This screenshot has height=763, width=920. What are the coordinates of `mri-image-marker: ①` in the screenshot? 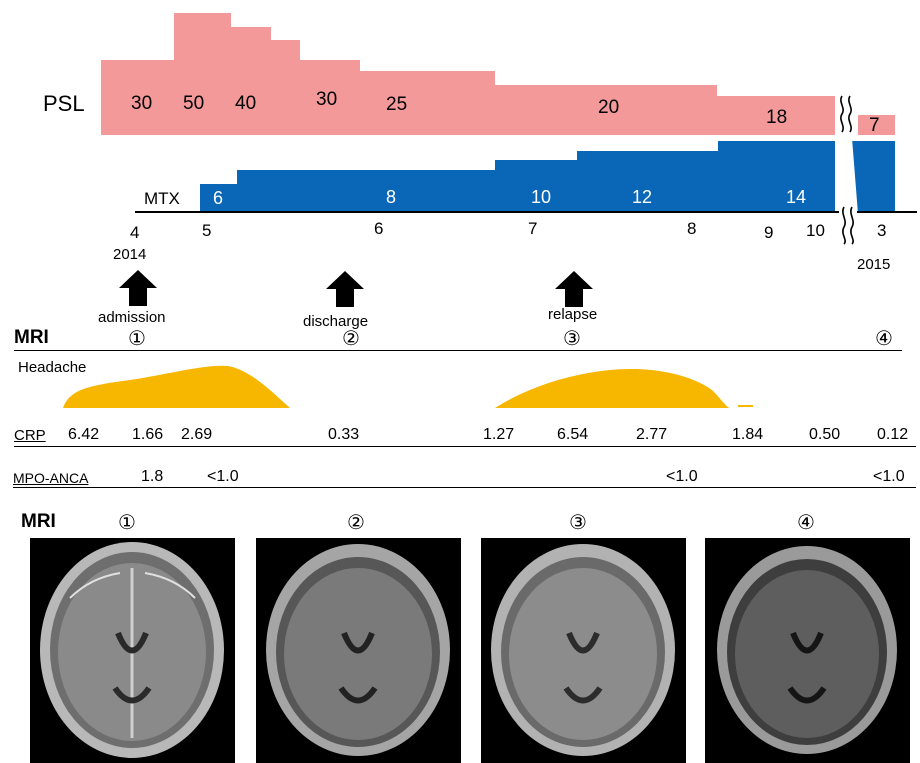 It's located at (127, 523).